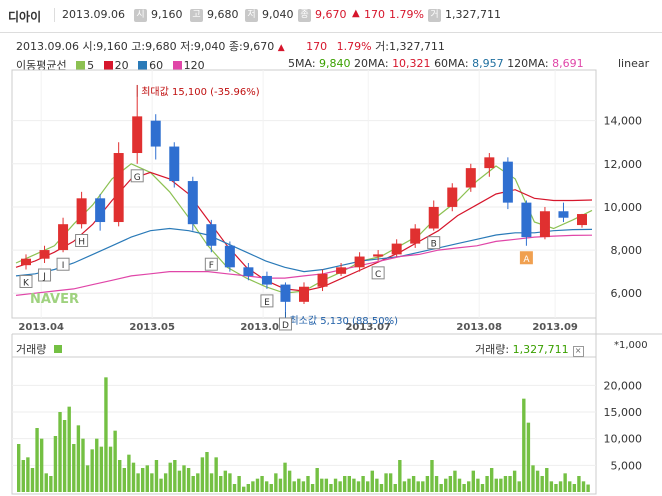  What do you see at coordinates (479, 327) in the screenshot?
I see `x-tick-label: 2013.08` at bounding box center [479, 327].